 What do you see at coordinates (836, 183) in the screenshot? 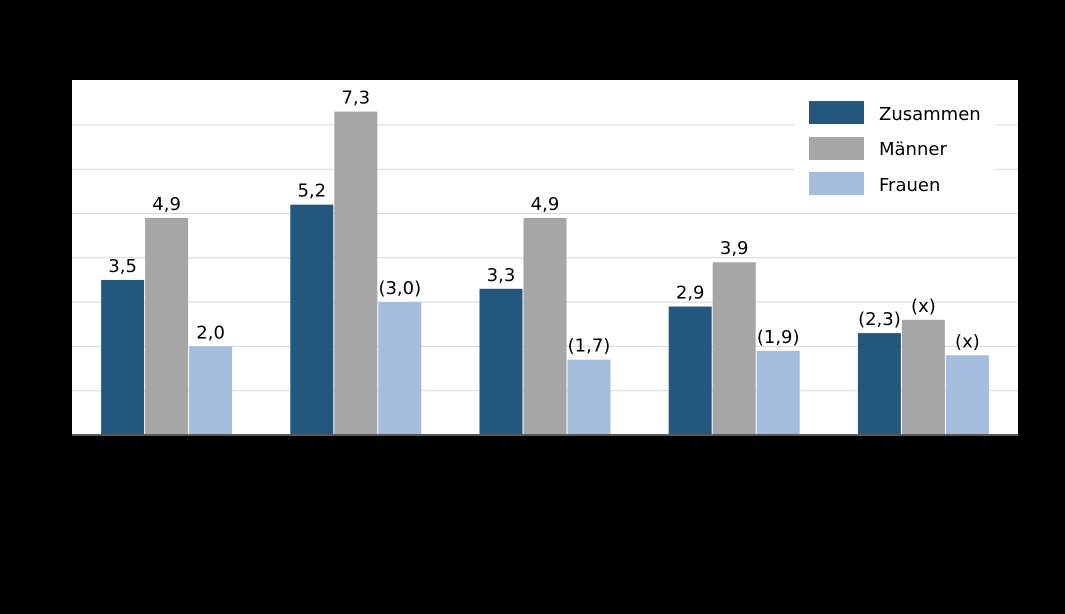
I see `legend-swatch-frauen` at bounding box center [836, 183].